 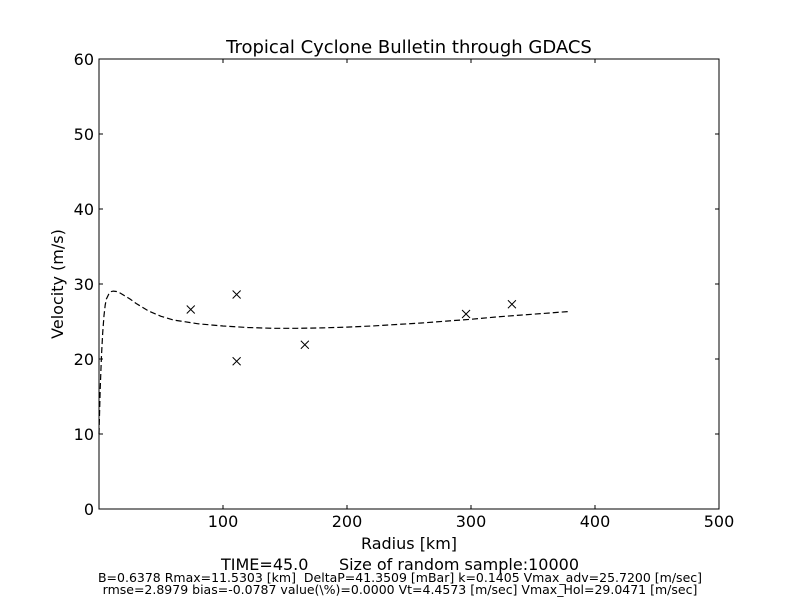 What do you see at coordinates (89, 509) in the screenshot?
I see `y-tick-label: 0` at bounding box center [89, 509].